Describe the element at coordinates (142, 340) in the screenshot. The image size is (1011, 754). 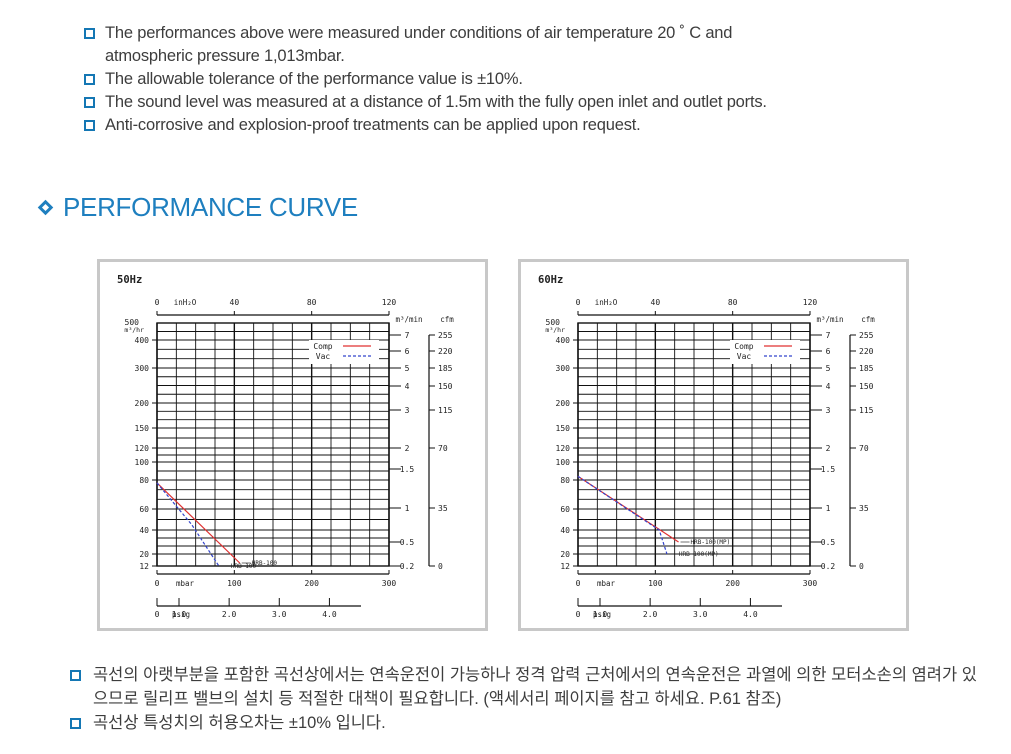
I see `left-tick-label: 400` at that location.